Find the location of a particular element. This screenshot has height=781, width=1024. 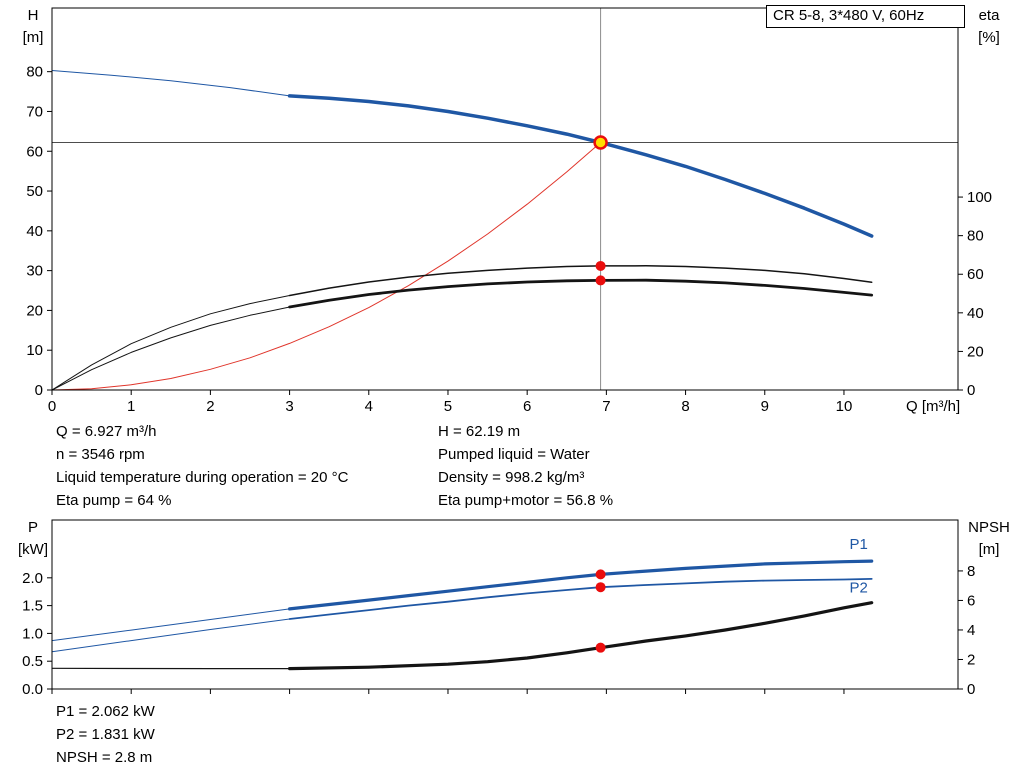

info-line-flow: Q = 6.927 m³/h is located at coordinates (106, 431).